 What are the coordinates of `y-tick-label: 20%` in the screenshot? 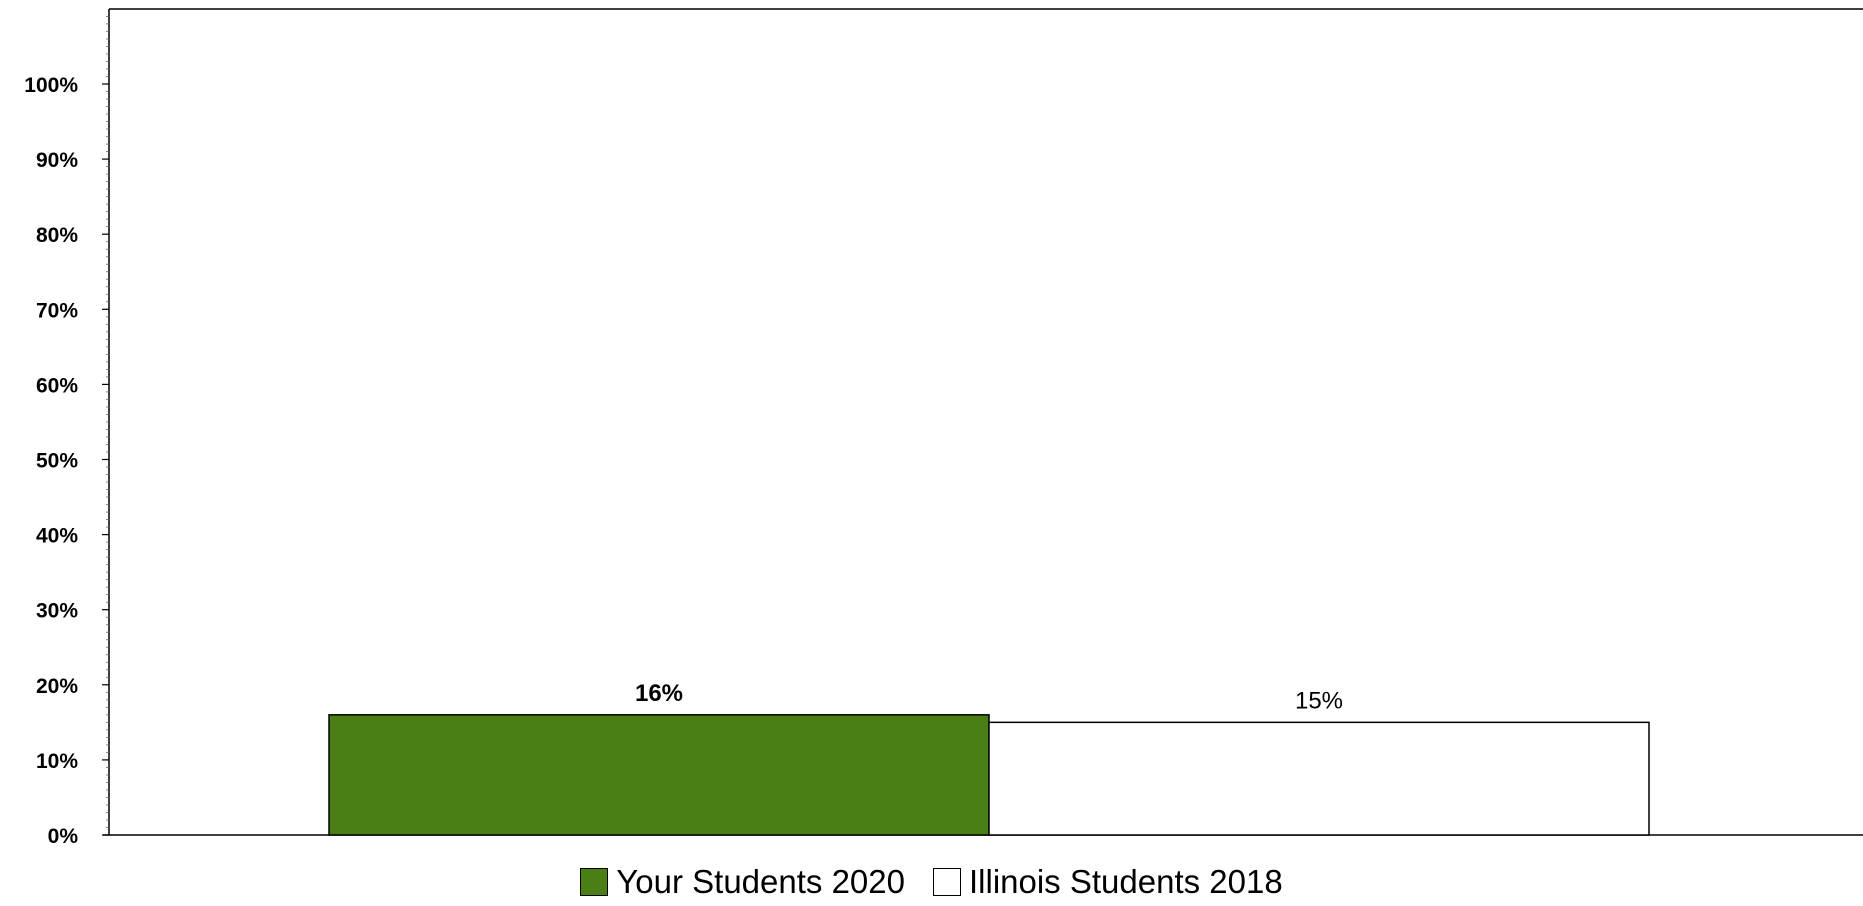 It's located at (57, 686).